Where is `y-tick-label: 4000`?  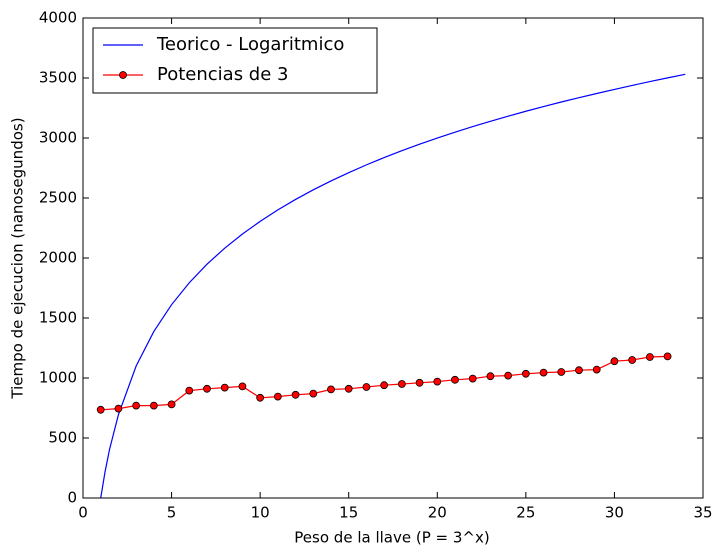
y-tick-label: 4000 is located at coordinates (58, 18).